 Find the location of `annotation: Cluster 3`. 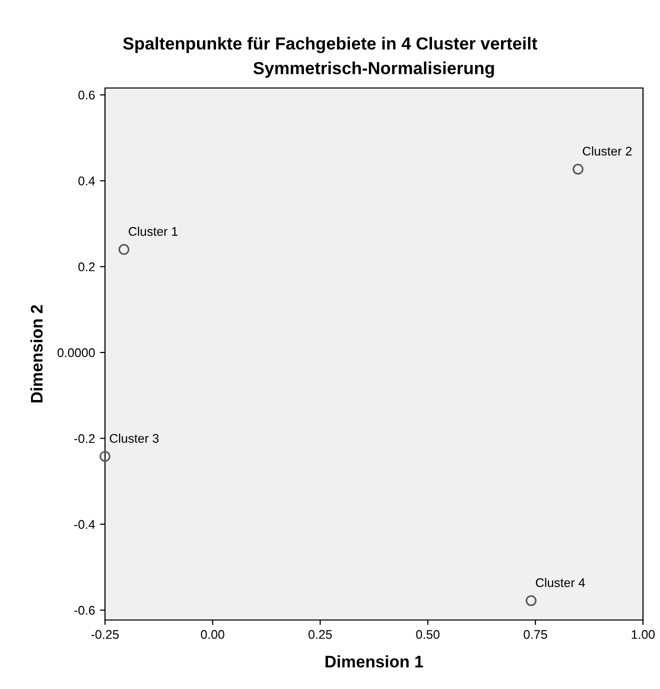

annotation: Cluster 3 is located at coordinates (134, 438).